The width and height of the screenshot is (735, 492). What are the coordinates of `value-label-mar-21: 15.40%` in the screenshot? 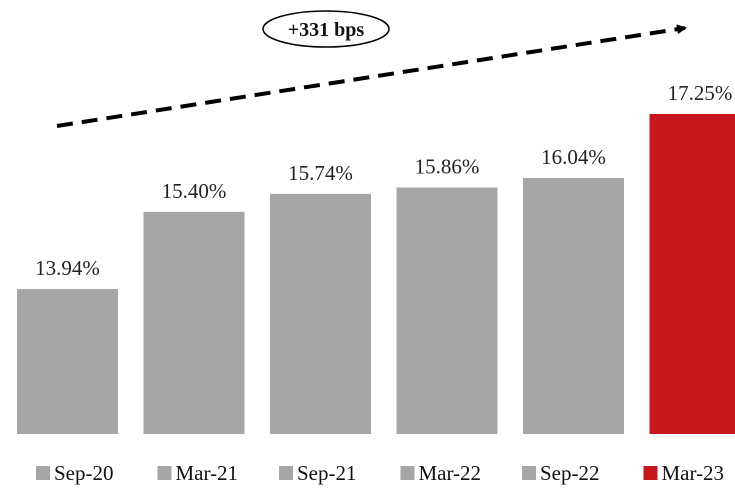 It's located at (194, 191).